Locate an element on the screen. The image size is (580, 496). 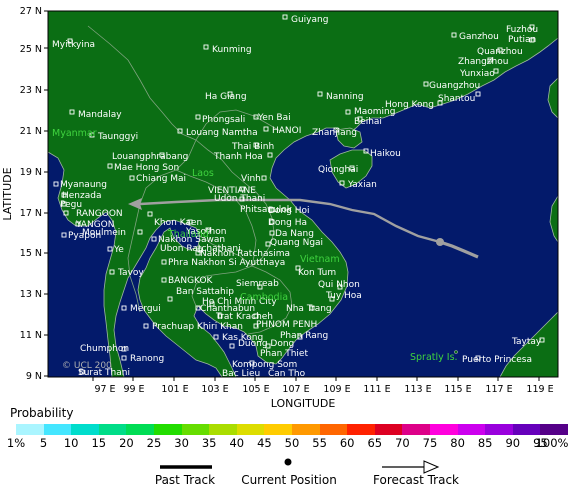
city-label: Chiang Mai is located at coordinates (161, 179).